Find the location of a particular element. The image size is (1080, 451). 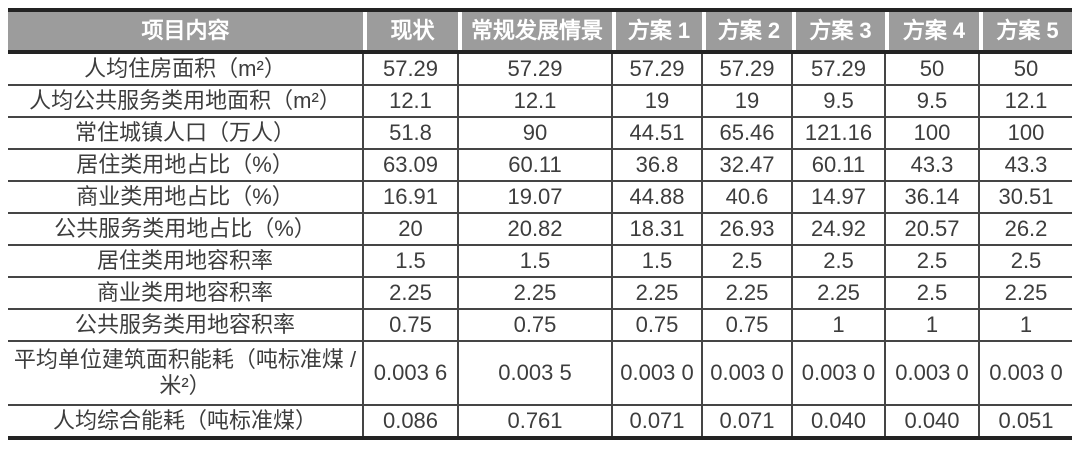

row-label: 人均综合能耗（吨标准煤） is located at coordinates (185, 422).